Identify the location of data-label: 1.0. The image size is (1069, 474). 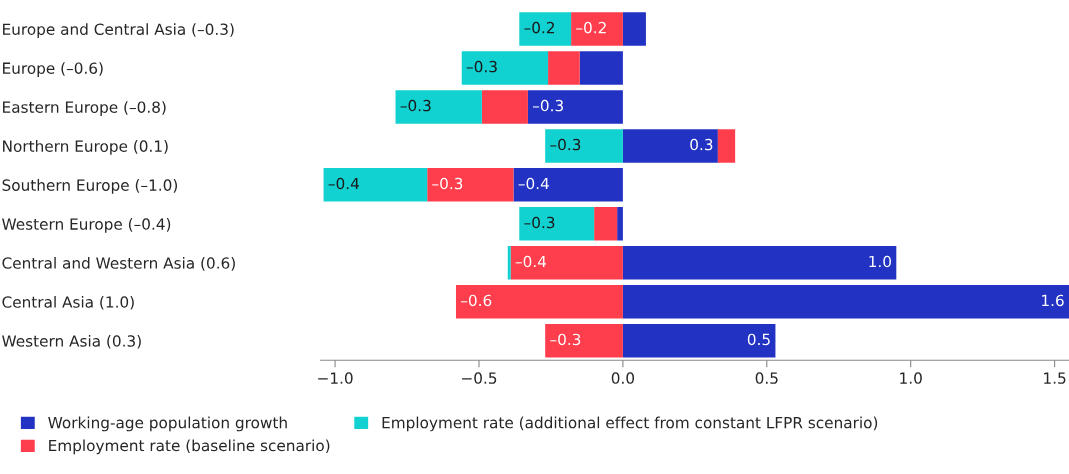
(880, 261).